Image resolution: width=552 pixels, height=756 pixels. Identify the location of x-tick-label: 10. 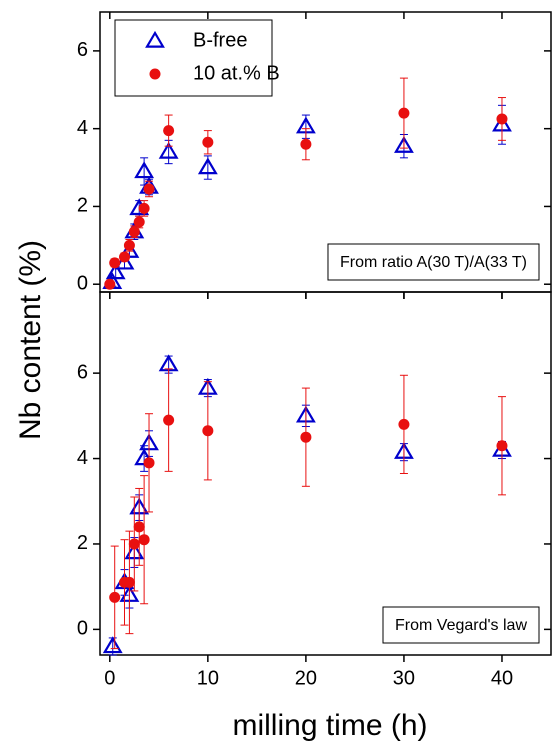
(208, 678).